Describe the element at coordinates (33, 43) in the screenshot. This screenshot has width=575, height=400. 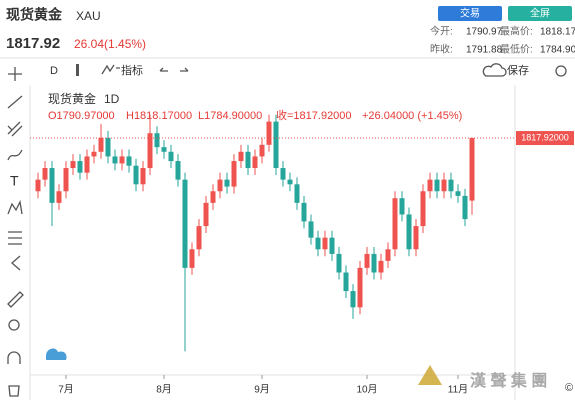
I see `price: 1817.92` at that location.